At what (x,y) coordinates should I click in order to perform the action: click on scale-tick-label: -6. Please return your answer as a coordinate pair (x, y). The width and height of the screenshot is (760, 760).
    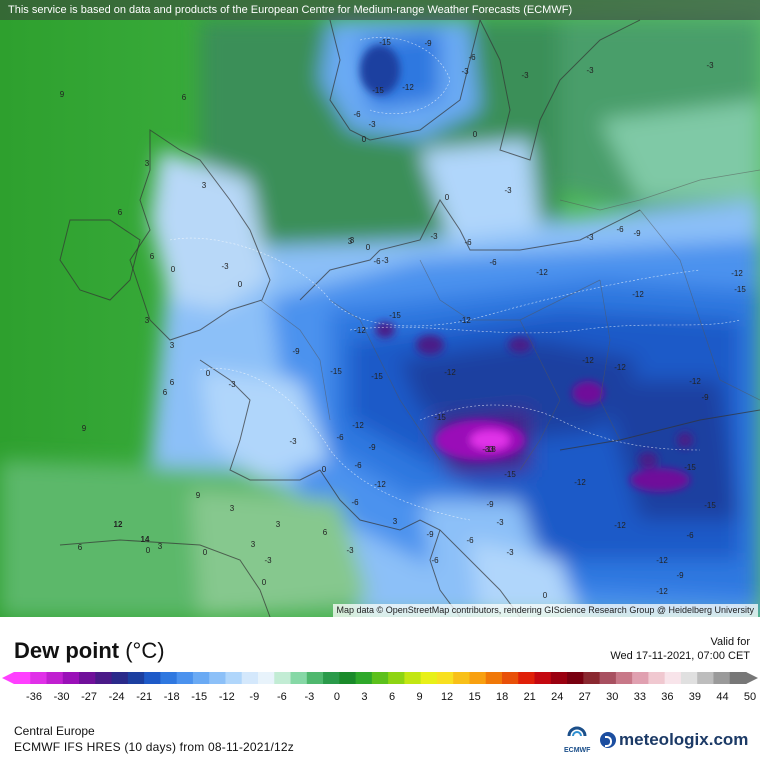
    Looking at the image, I should click on (282, 697).